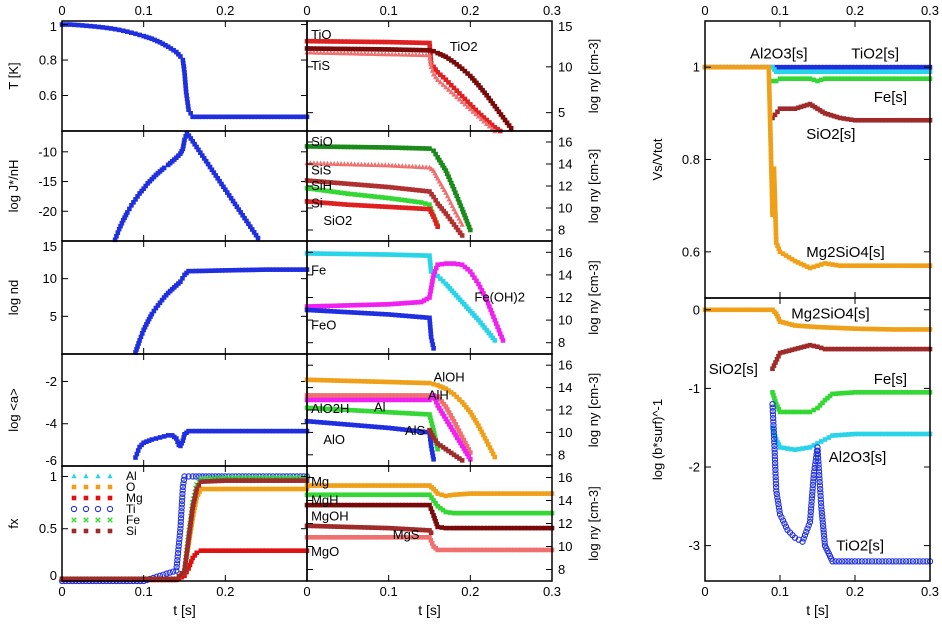  Describe the element at coordinates (429, 610) in the screenshot. I see `x-axis-label: t [s]` at that location.